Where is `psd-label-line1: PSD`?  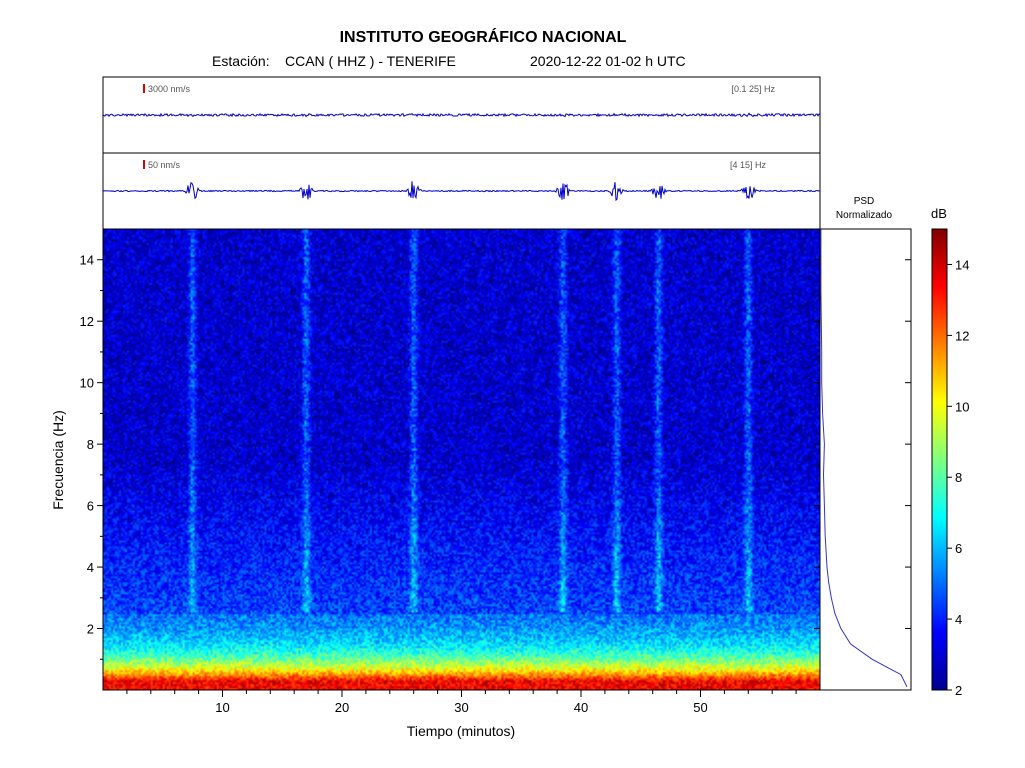 psd-label-line1: PSD is located at coordinates (864, 201).